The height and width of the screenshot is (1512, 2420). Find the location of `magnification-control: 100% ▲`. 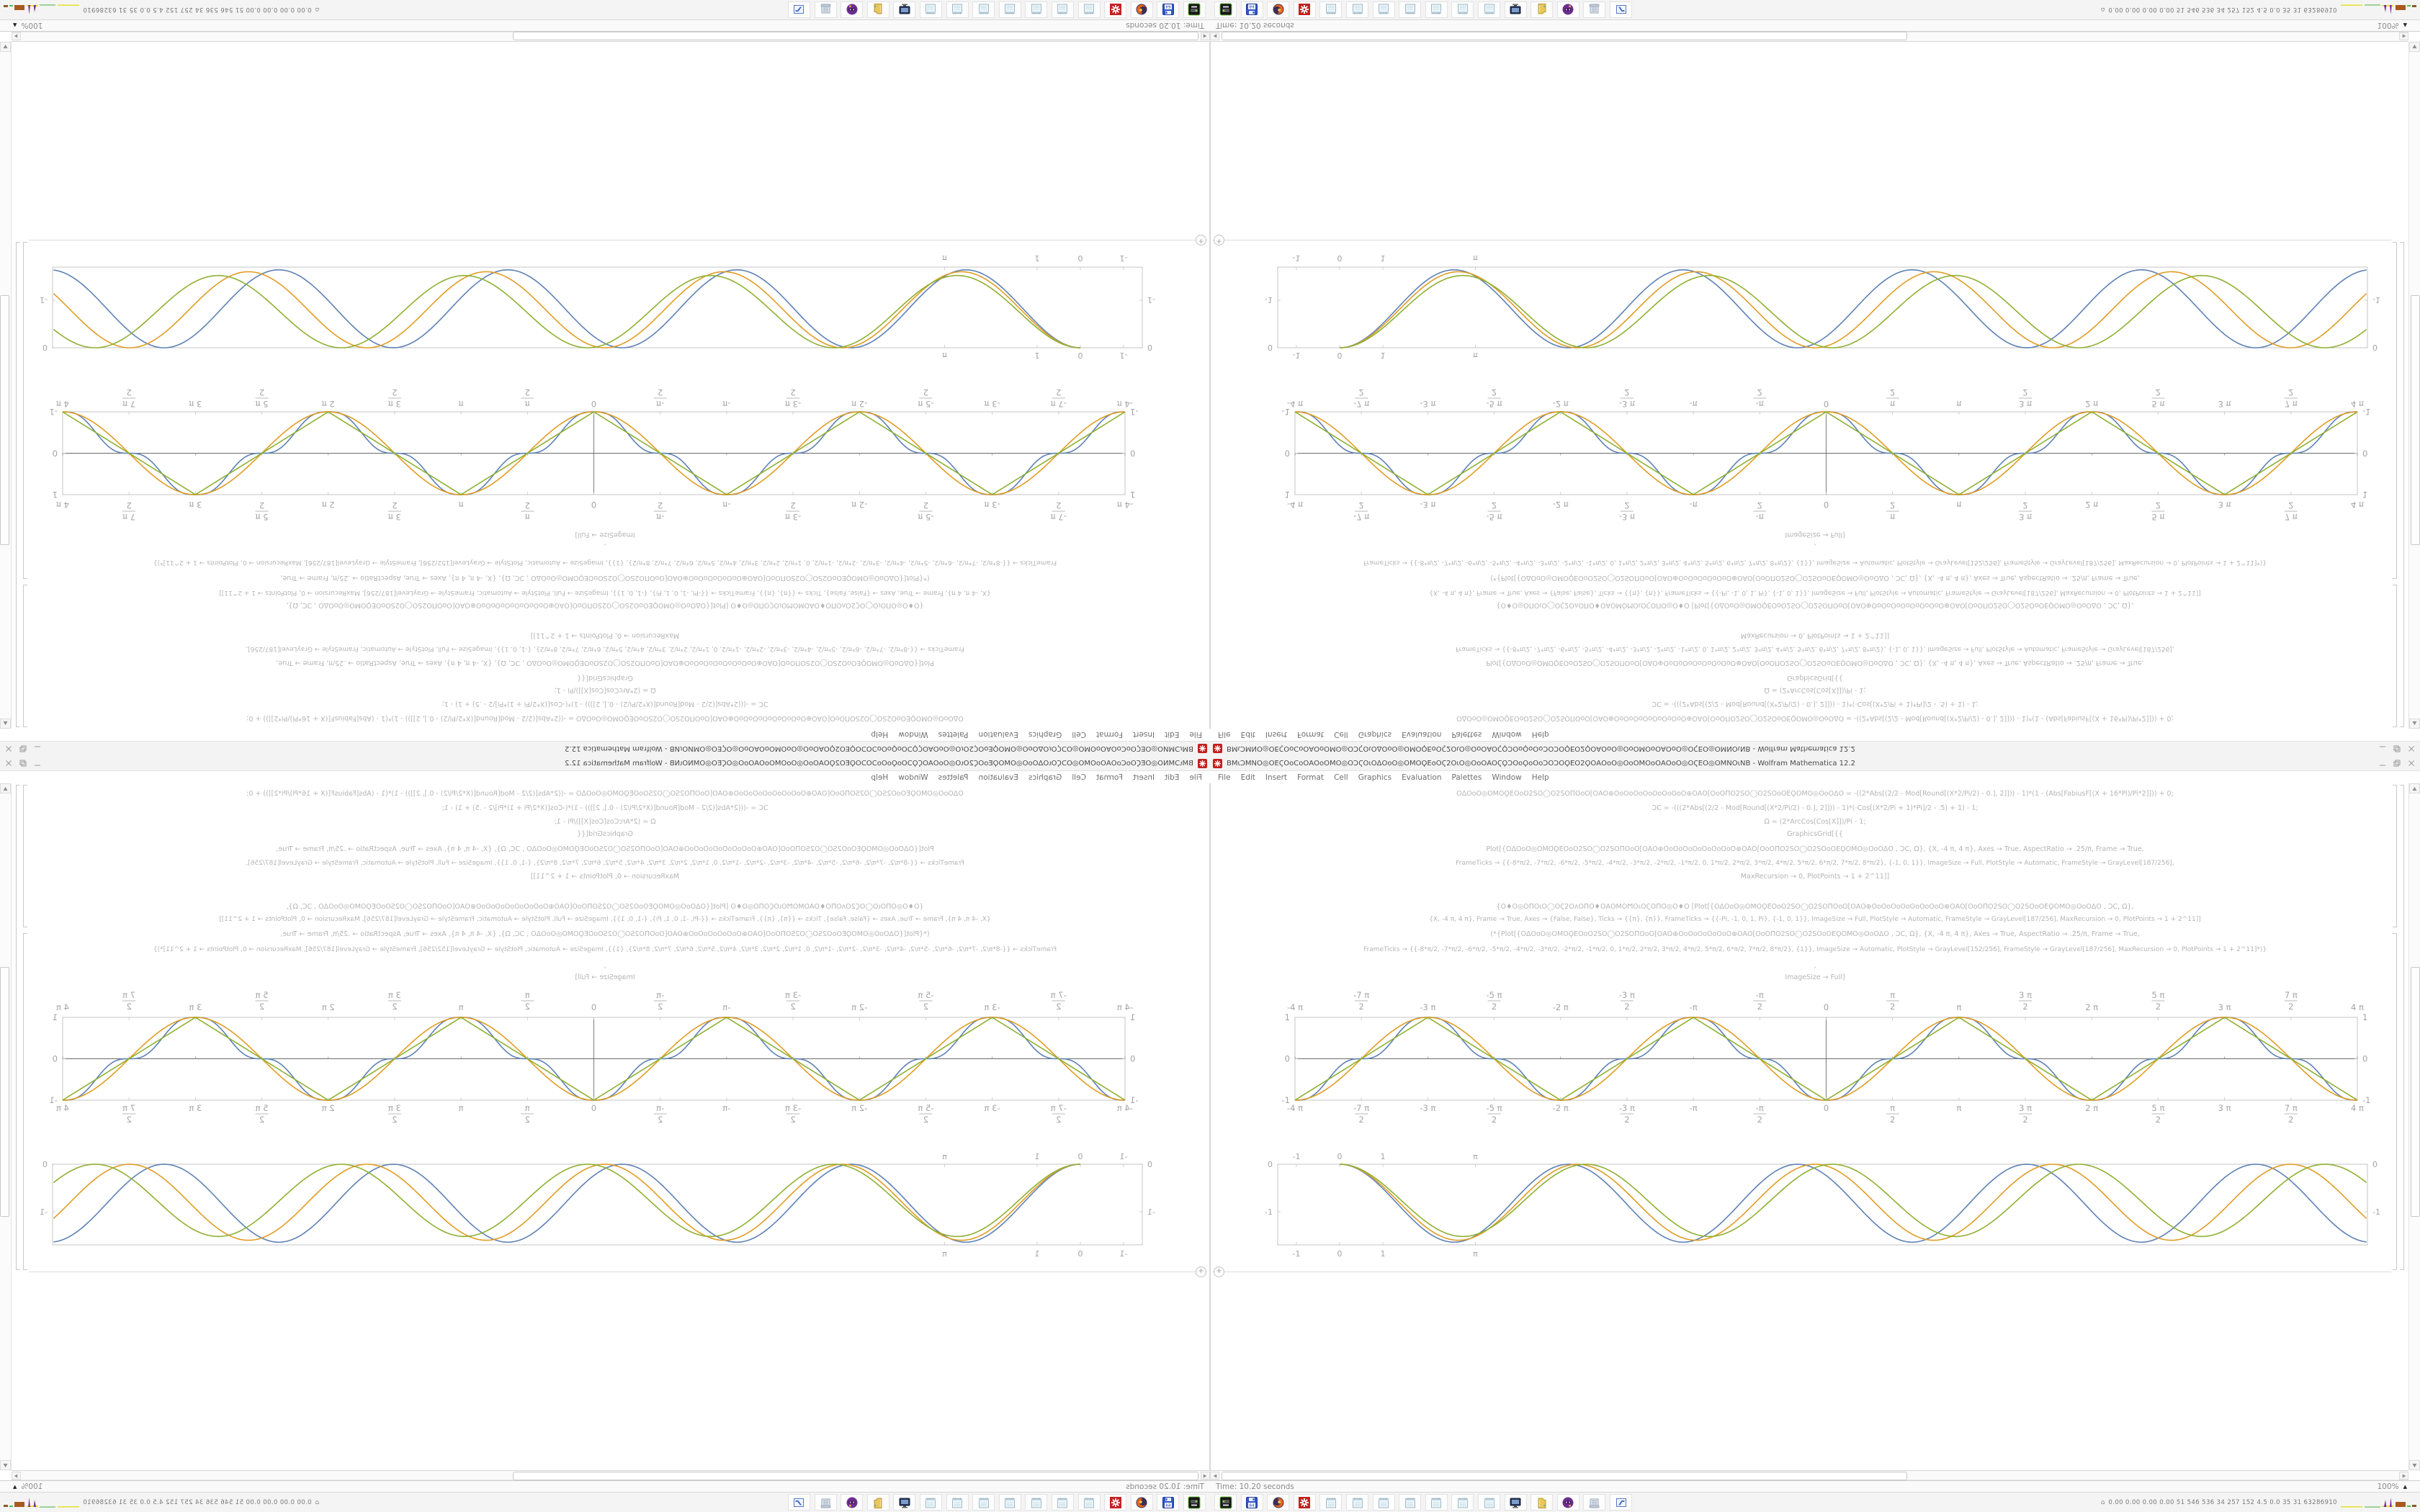

magnification-control: 100% ▲ is located at coordinates (27, 1486).